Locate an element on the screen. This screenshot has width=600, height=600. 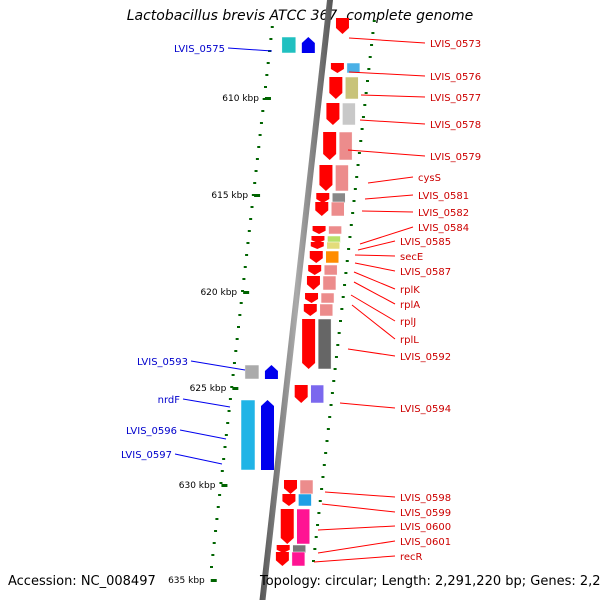
accession-label: Accession: NC_008497 is located at coordinates (82, 581).